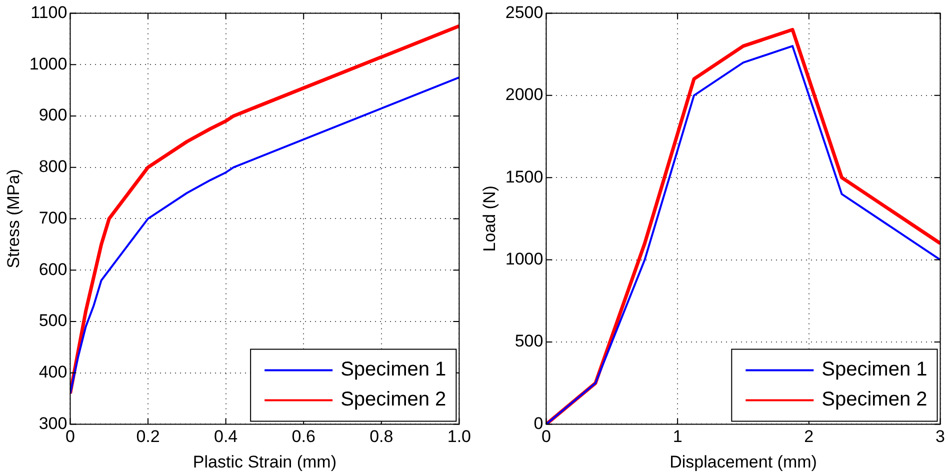  What do you see at coordinates (53, 372) in the screenshot?
I see `y-tick-label: 400` at bounding box center [53, 372].